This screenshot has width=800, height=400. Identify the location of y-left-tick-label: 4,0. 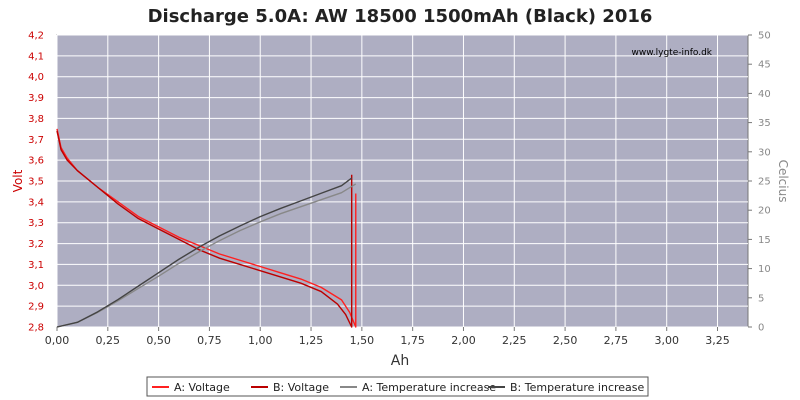
(36, 77).